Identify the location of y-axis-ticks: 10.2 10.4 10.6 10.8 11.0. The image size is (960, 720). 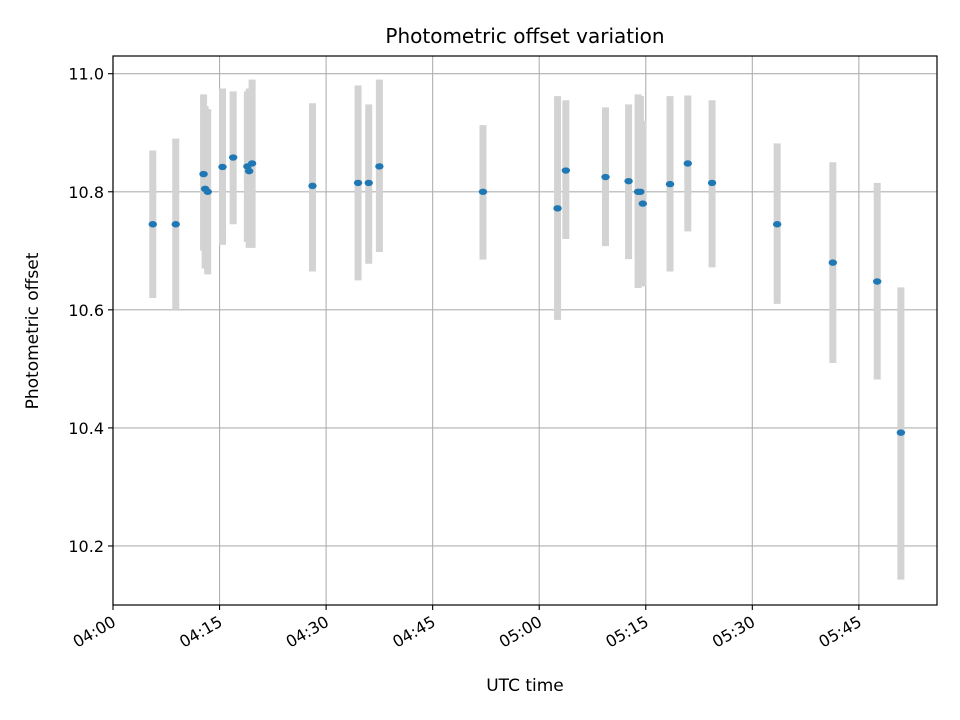
(90, 310).